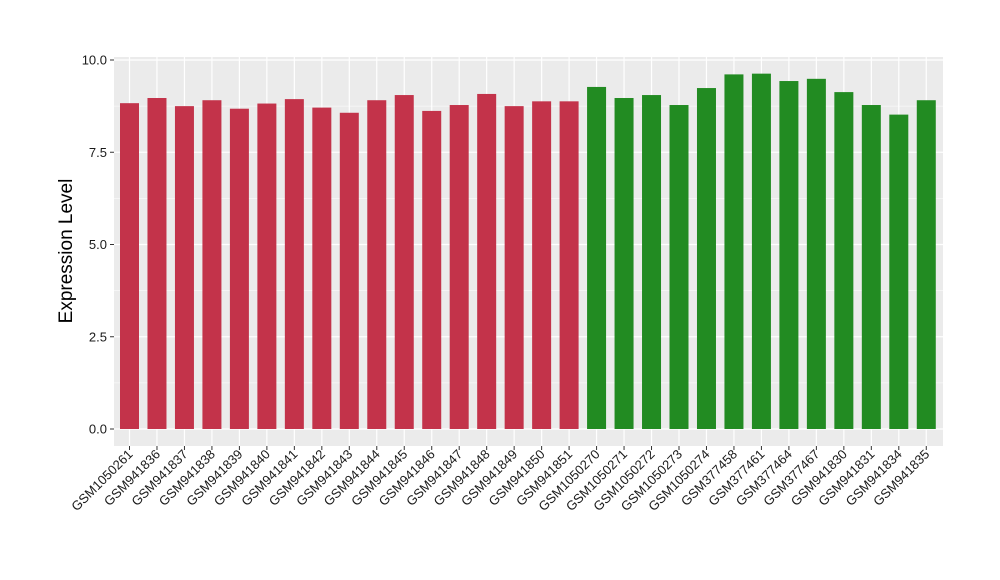  What do you see at coordinates (432, 269) in the screenshot?
I see `bar-GSM941846` at bounding box center [432, 269].